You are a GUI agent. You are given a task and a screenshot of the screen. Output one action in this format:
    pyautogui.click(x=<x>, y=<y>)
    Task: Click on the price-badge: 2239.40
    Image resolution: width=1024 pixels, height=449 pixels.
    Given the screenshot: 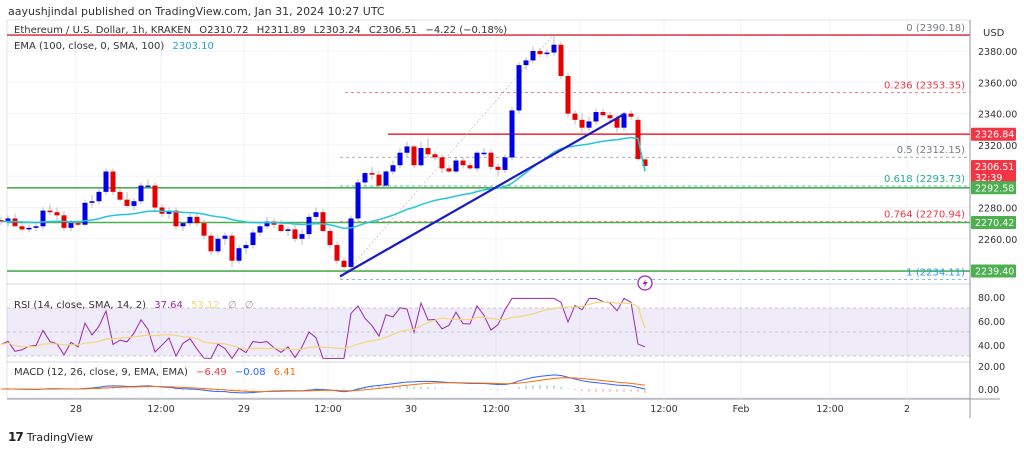 What is the action you would take?
    pyautogui.click(x=993, y=271)
    